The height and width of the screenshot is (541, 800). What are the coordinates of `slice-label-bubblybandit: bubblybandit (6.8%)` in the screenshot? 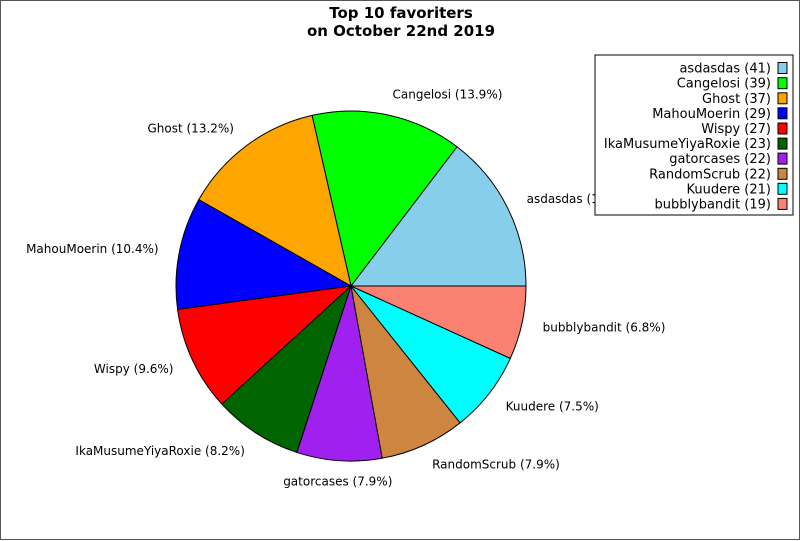 It's located at (604, 328).